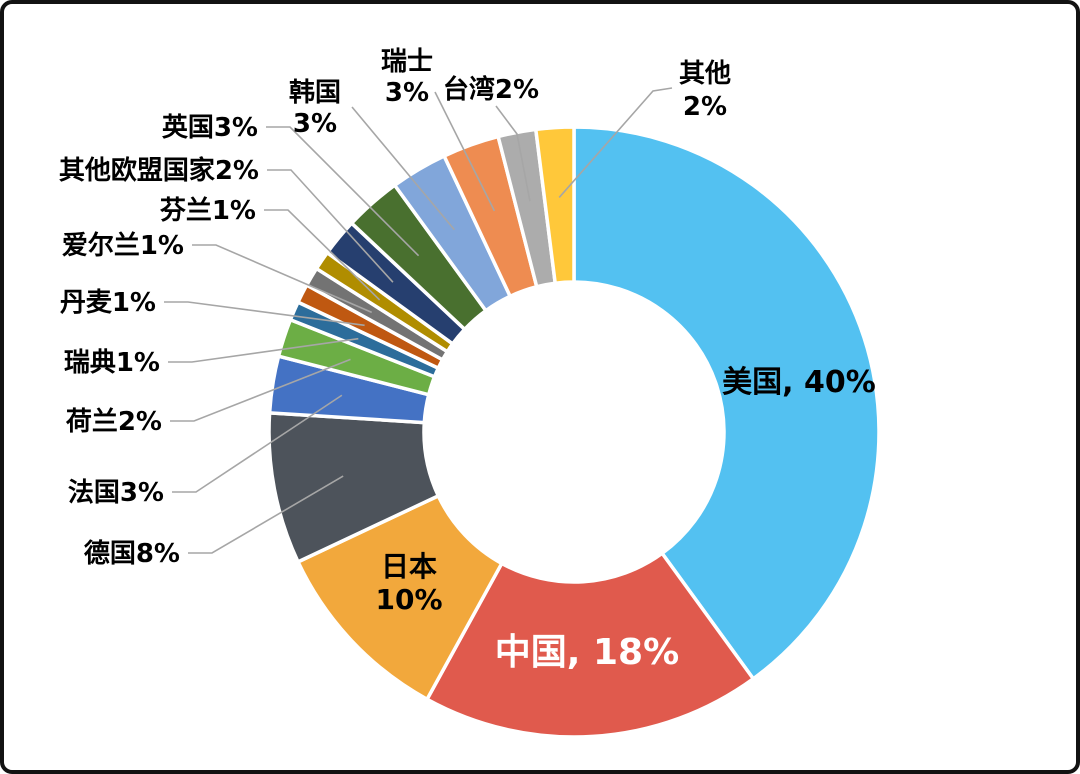 The image size is (1080, 774). What do you see at coordinates (208, 211) in the screenshot?
I see `label-芬兰: 芬兰1%` at bounding box center [208, 211].